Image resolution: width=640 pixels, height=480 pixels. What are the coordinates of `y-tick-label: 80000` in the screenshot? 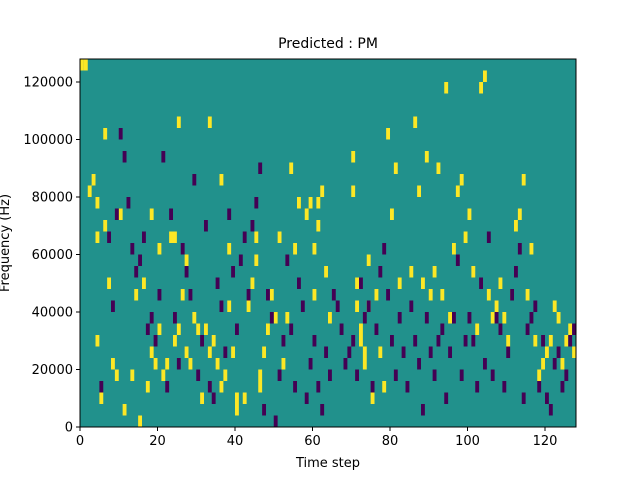 It's located at (52, 198).